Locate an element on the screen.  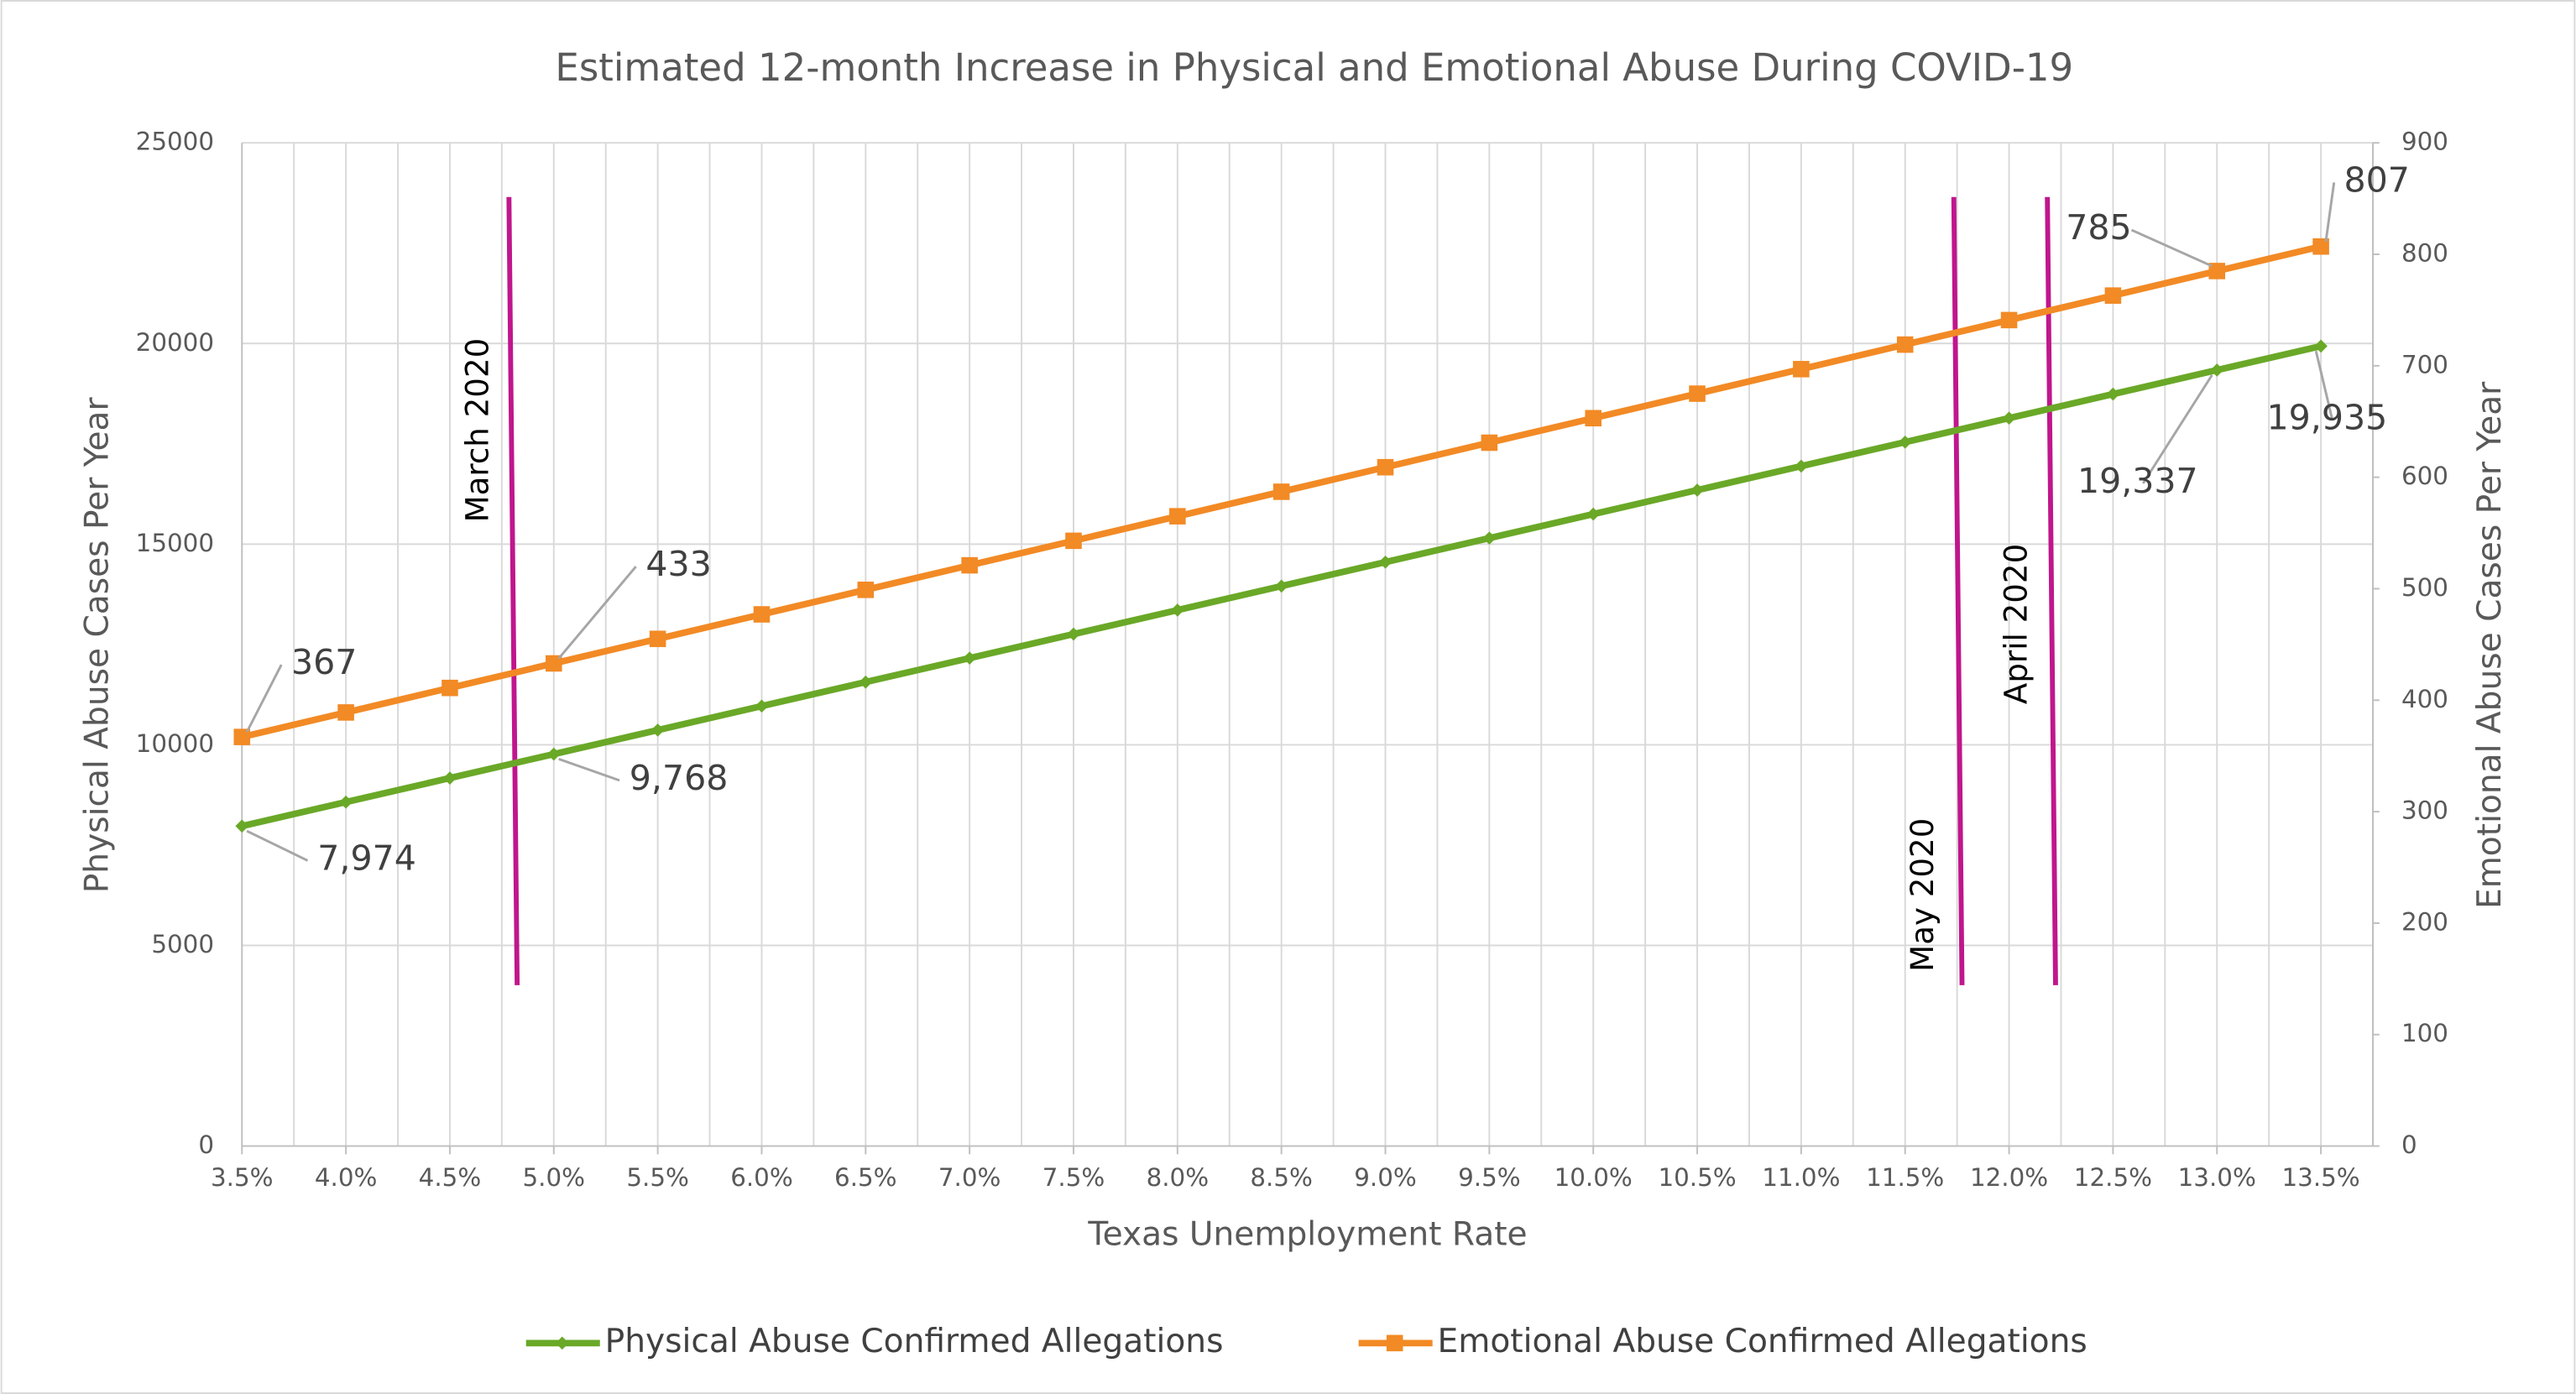
x-tick-label: 4.0% is located at coordinates (346, 1178).